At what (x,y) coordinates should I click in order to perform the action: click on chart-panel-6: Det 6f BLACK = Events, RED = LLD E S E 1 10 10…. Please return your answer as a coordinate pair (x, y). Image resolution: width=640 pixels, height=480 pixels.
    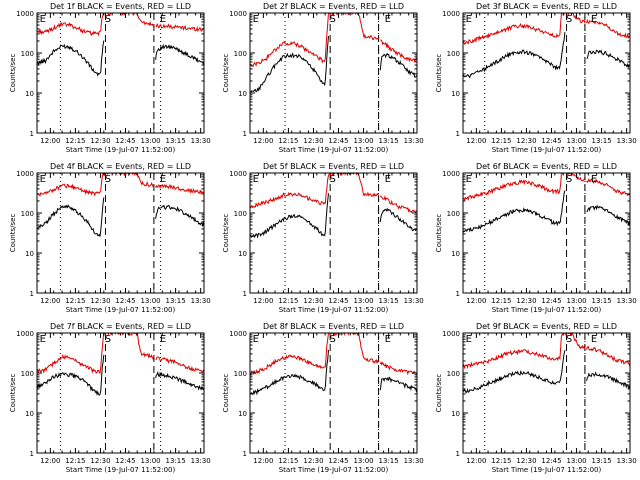
    Looking at the image, I should click on (536, 238).